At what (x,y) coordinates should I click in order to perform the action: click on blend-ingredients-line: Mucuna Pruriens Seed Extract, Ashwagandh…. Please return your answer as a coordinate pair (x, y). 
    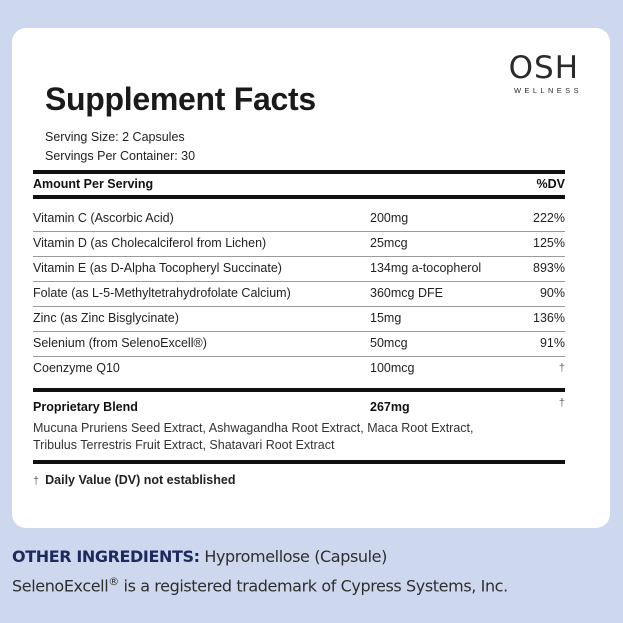
    Looking at the image, I should click on (253, 428).